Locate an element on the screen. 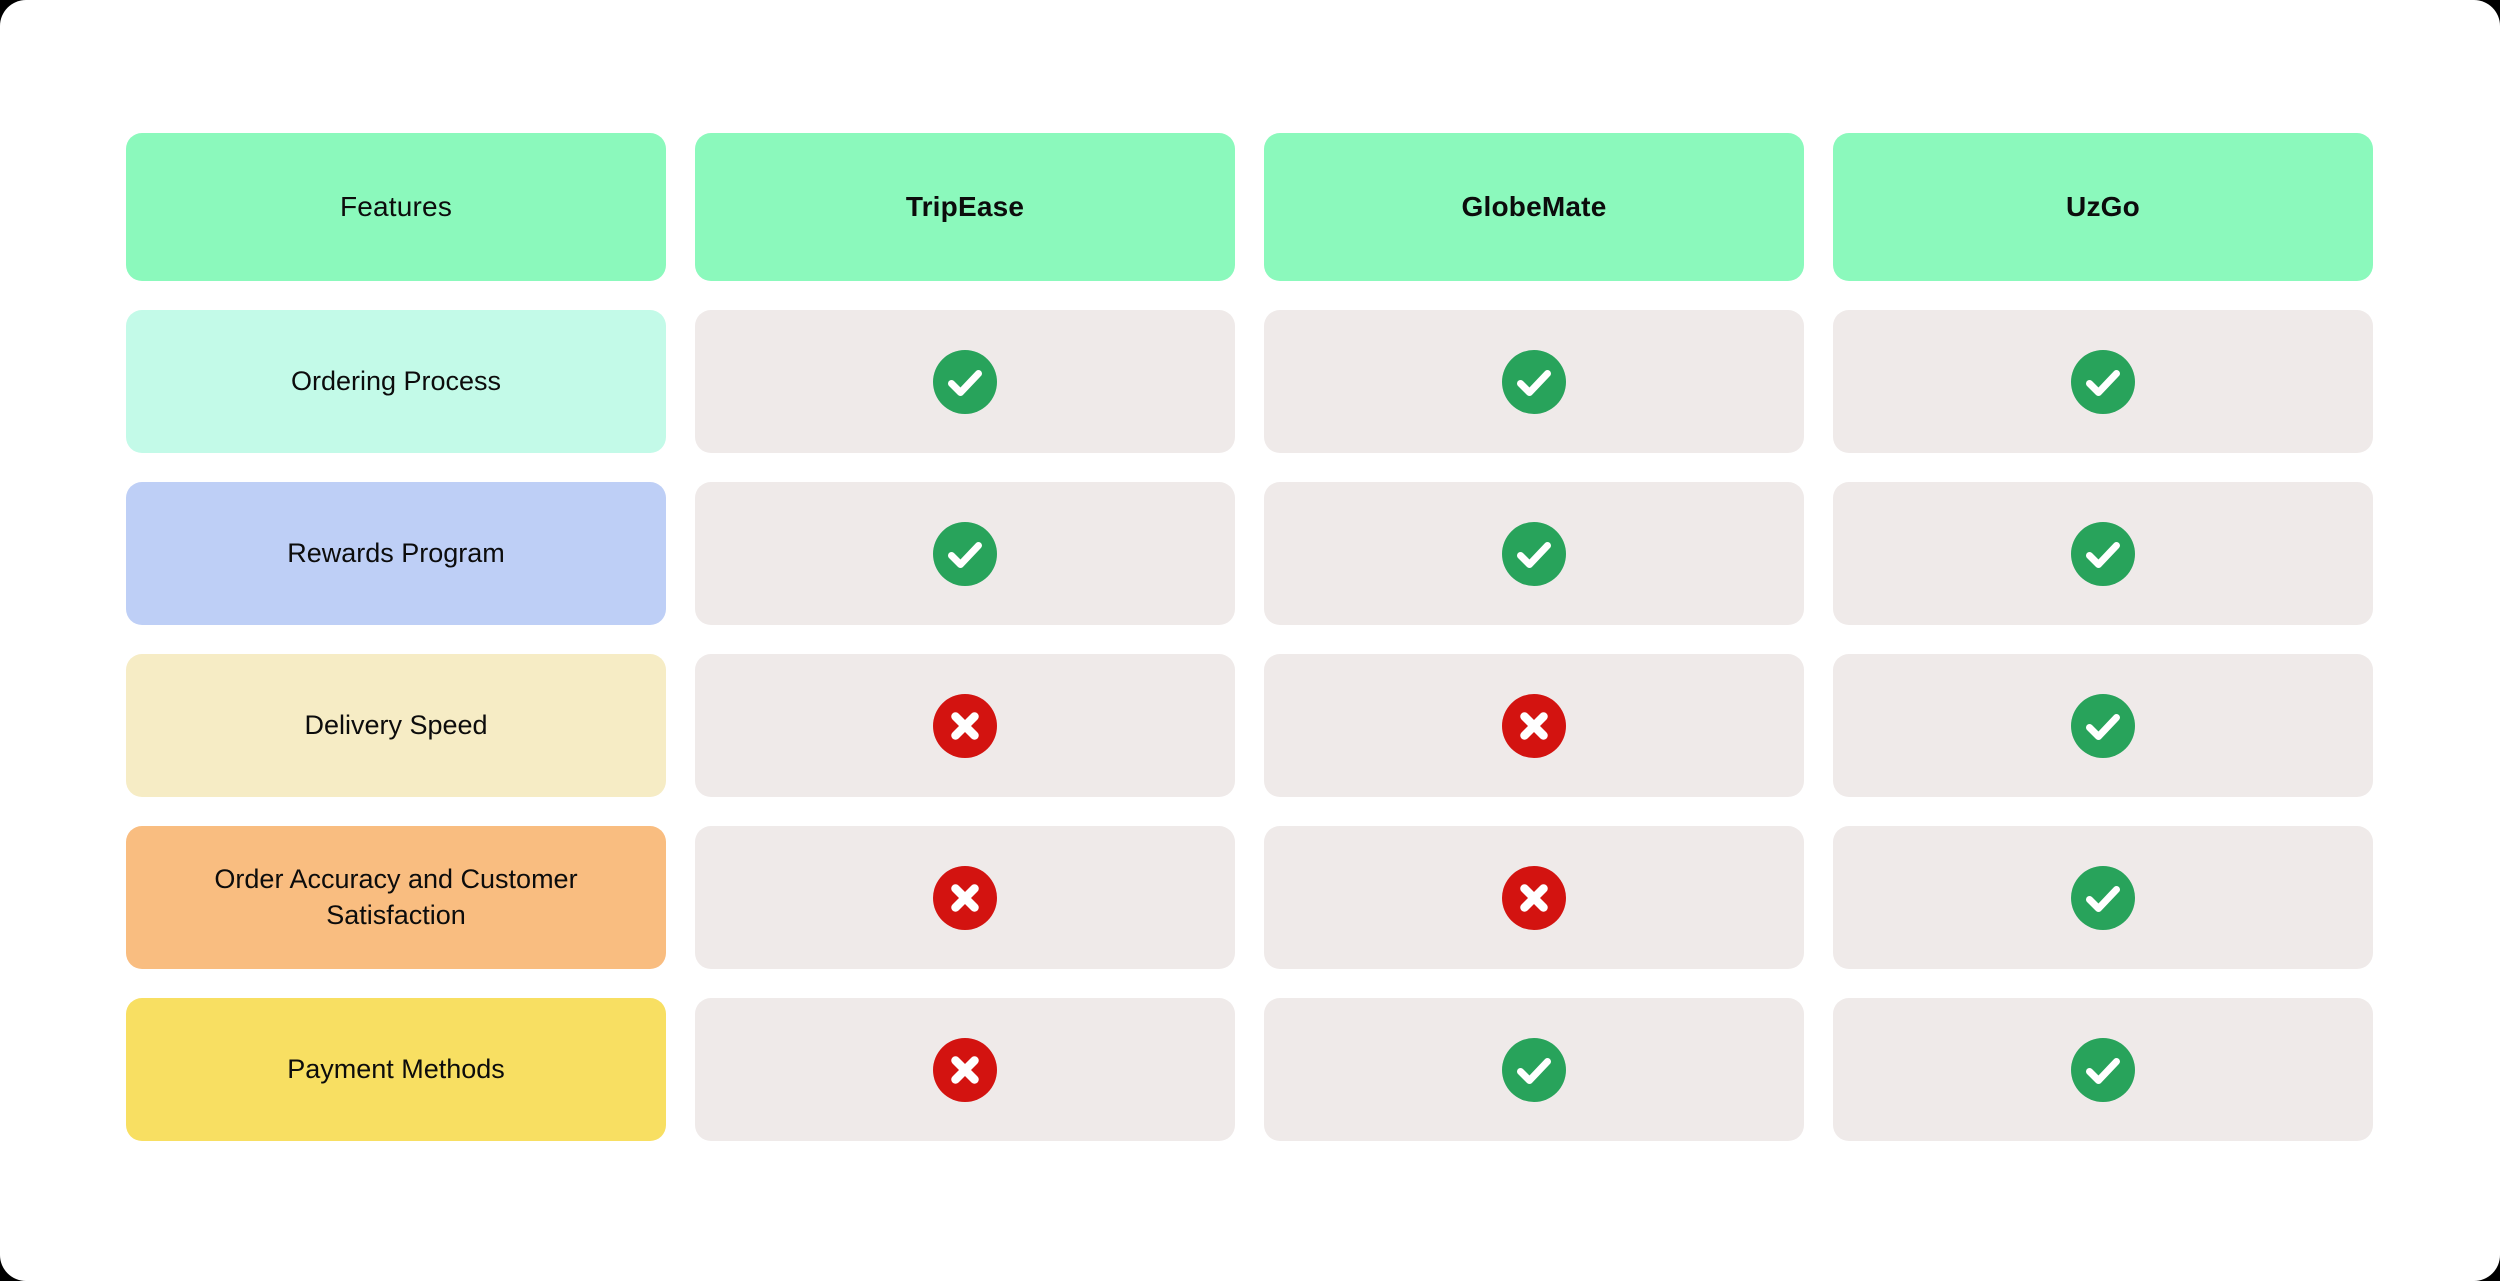 Image resolution: width=2500 pixels, height=1281 pixels. value-cell-payment-methods-globemate is located at coordinates (1534, 1069).